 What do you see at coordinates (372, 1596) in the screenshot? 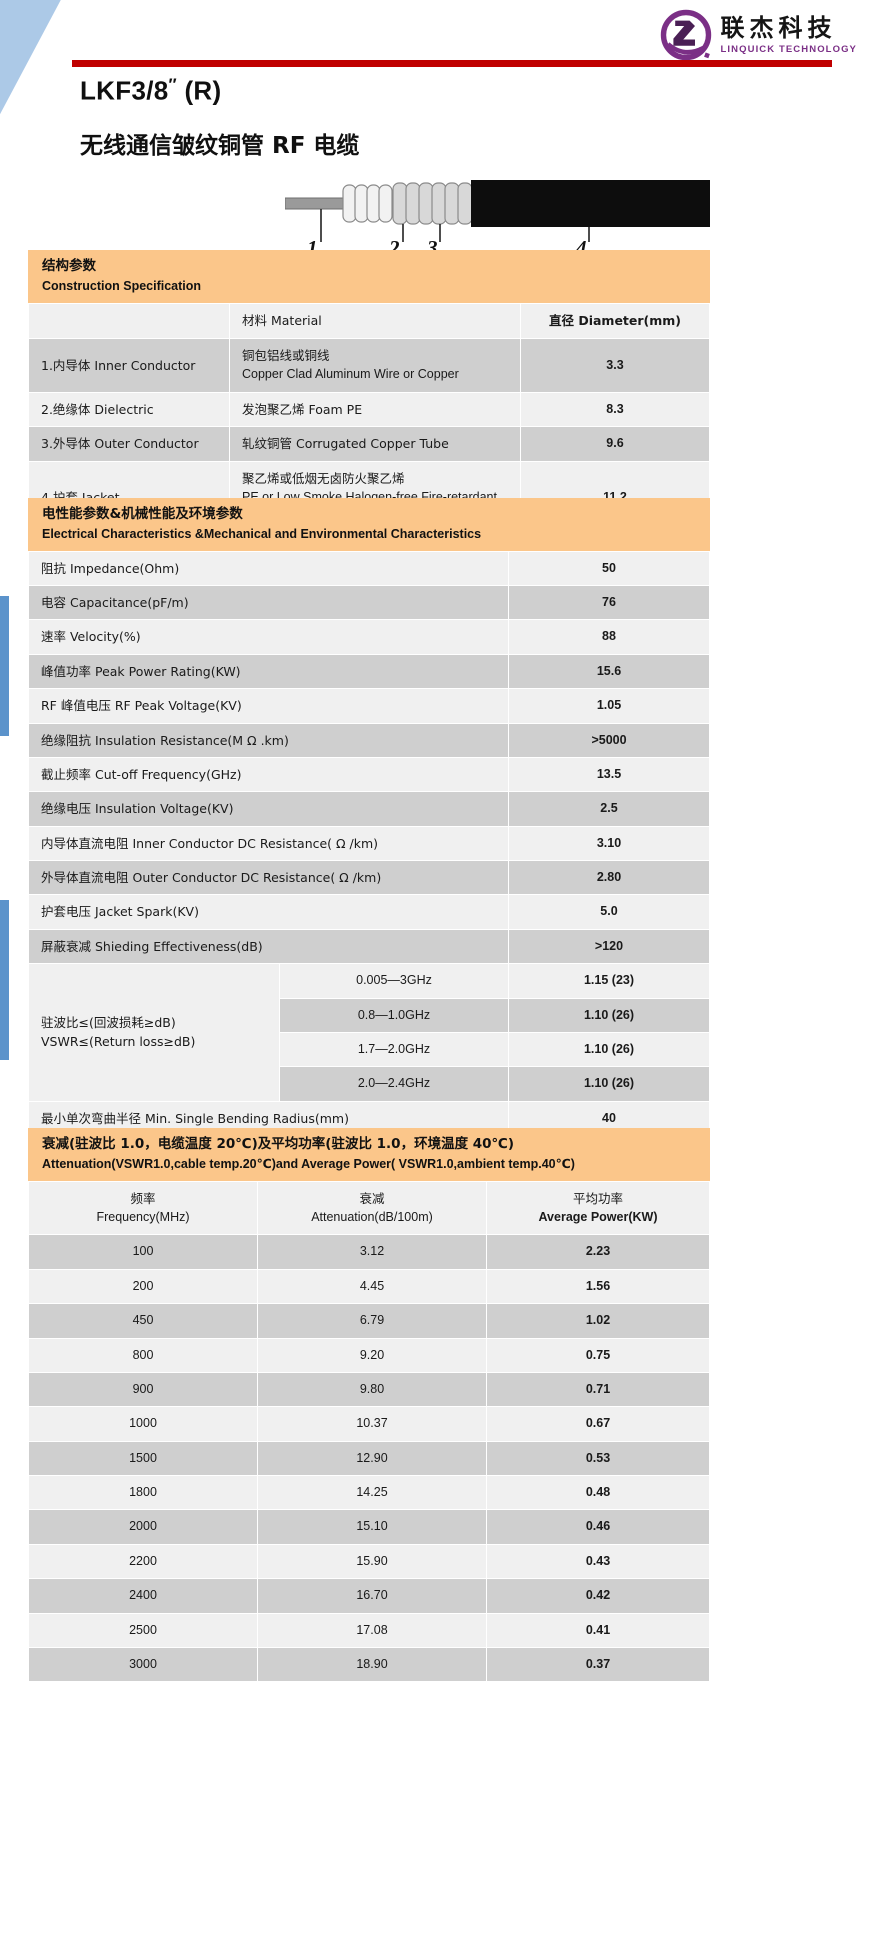
I see `cell-attenuation: 16.70` at bounding box center [372, 1596].